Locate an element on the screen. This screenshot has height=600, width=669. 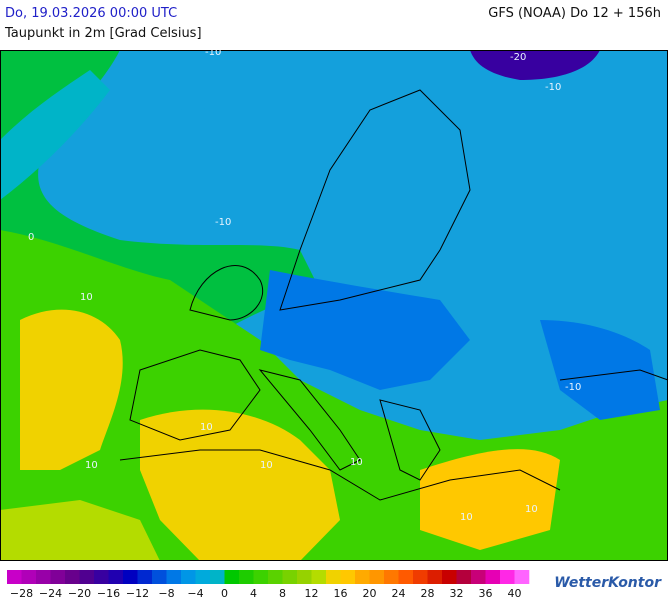
parameter: Taupunkt in 2m [Grad Celsius] is located at coordinates (103, 33).